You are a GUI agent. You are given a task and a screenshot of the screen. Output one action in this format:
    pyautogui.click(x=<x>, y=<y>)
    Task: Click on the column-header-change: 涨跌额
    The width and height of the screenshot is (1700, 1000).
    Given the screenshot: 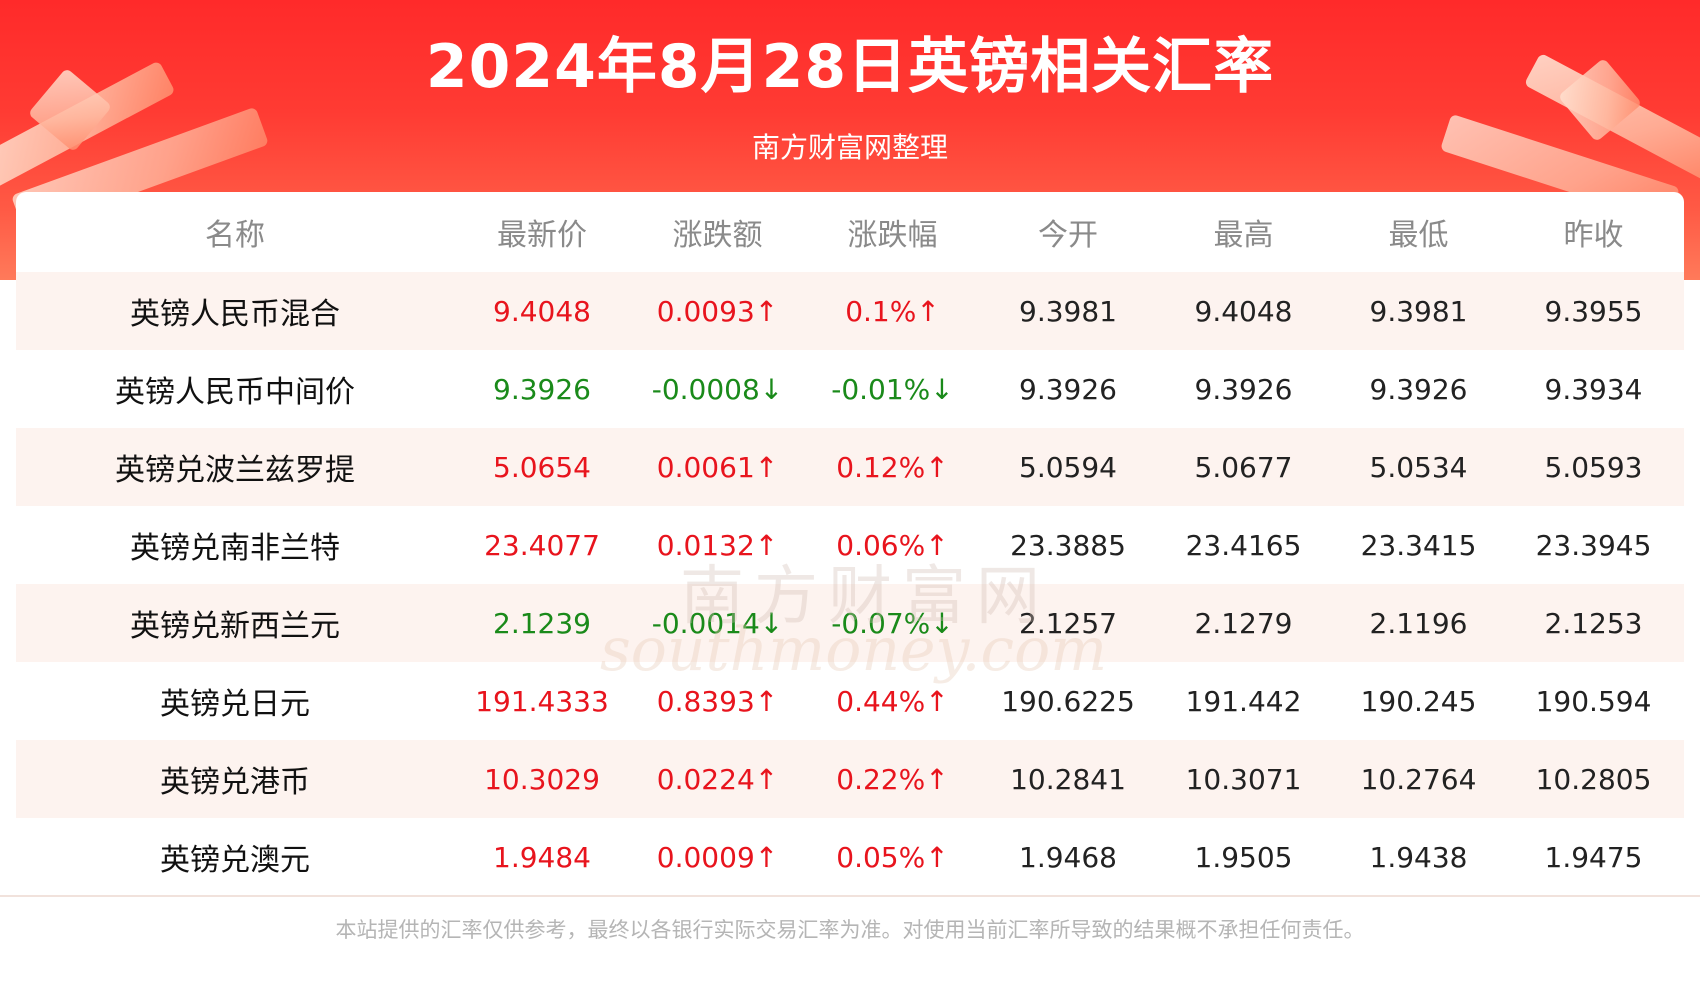 What is the action you would take?
    pyautogui.click(x=717, y=235)
    